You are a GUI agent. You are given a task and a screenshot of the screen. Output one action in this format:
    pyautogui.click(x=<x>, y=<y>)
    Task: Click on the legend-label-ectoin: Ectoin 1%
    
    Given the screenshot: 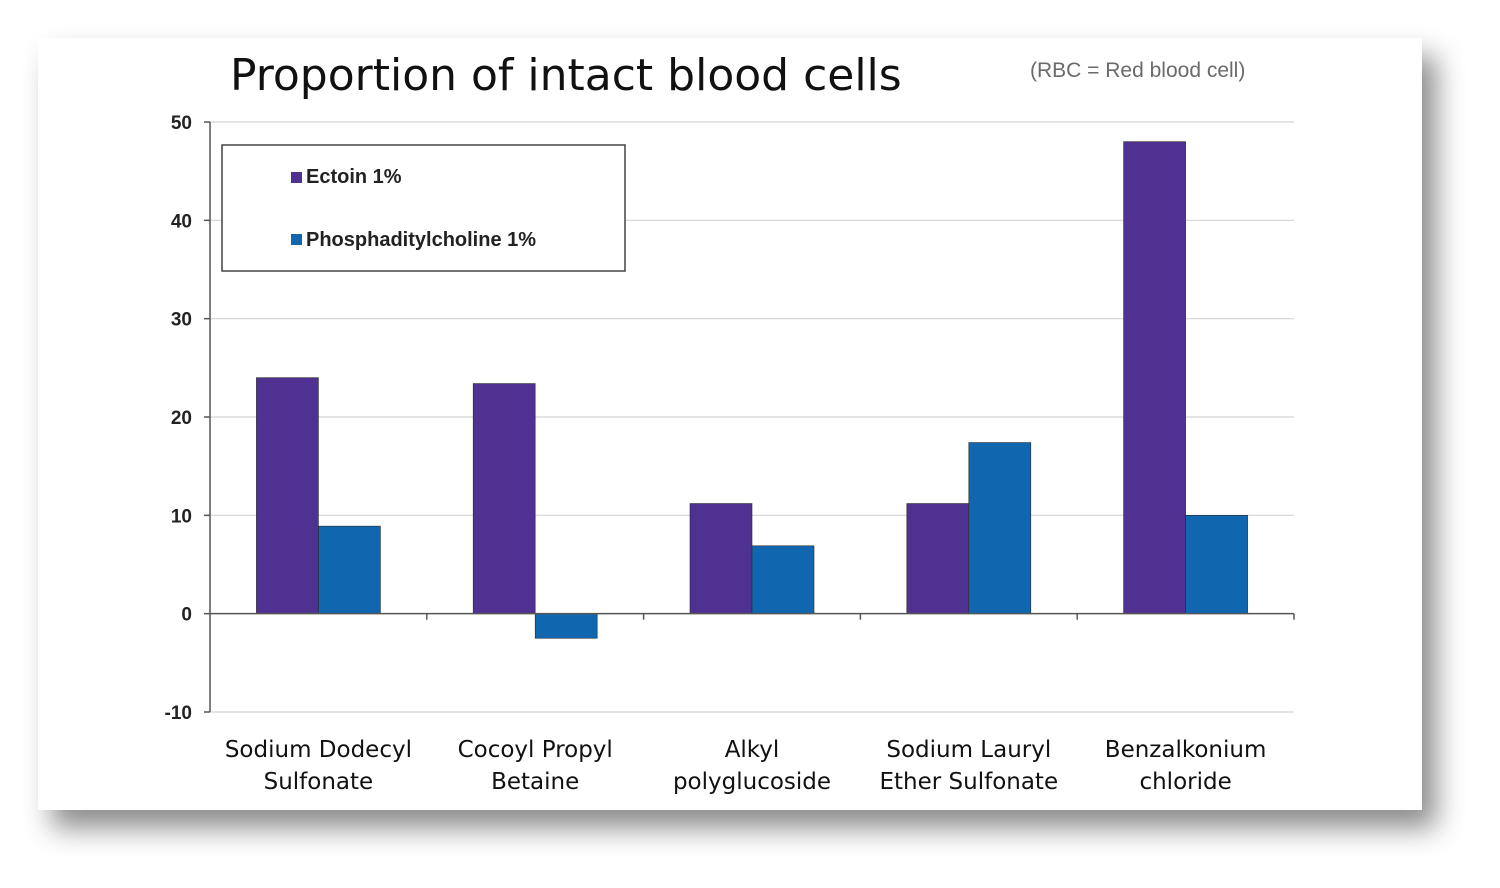 What is the action you would take?
    pyautogui.click(x=354, y=177)
    